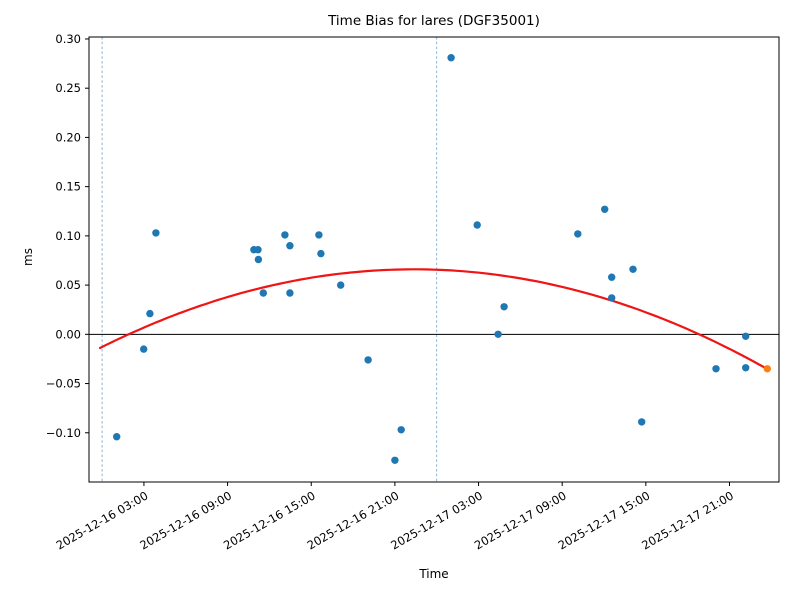 The image size is (800, 600). I want to click on y-tick-label: 0.20, so click(68, 137).